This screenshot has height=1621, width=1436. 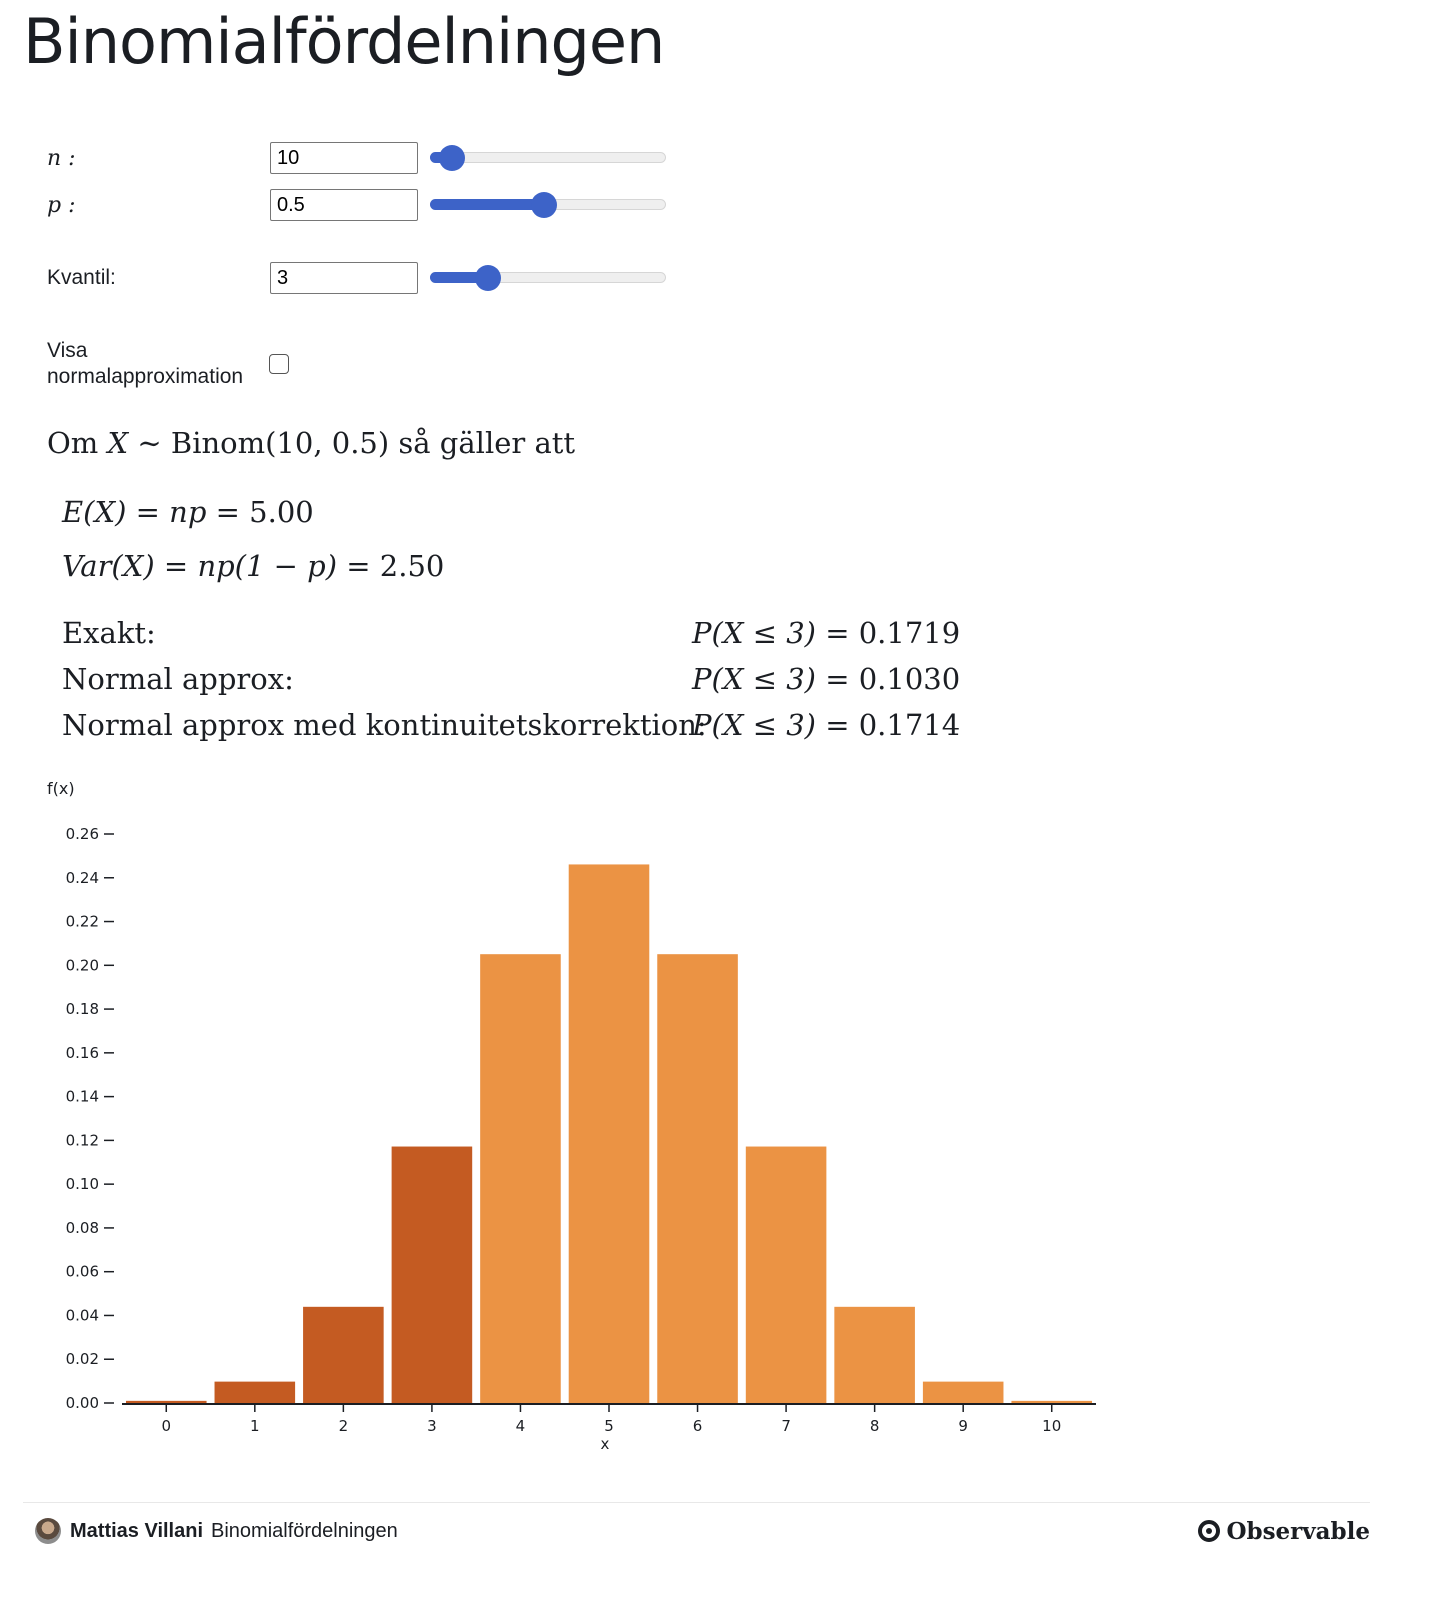 I want to click on bar-x6, so click(x=697, y=1178).